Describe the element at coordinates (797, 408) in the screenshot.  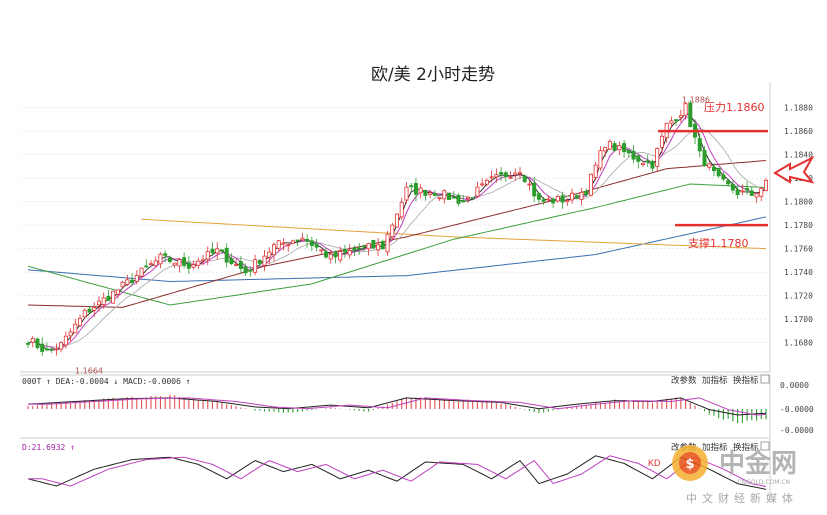
I see `macd-y-axis: 0.0000 -0.0000 -0.0000` at that location.